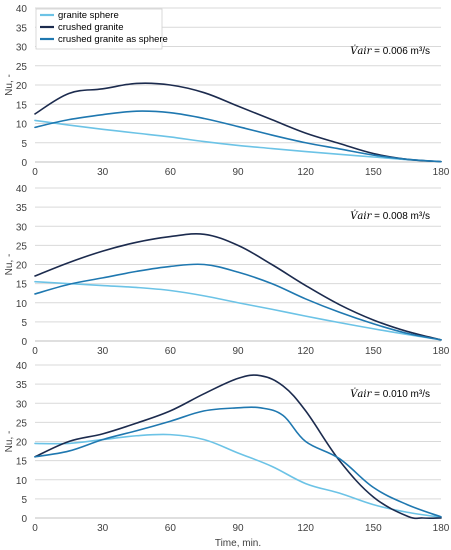  What do you see at coordinates (90, 27) in the screenshot?
I see `legend-entry: crushed granite` at bounding box center [90, 27].